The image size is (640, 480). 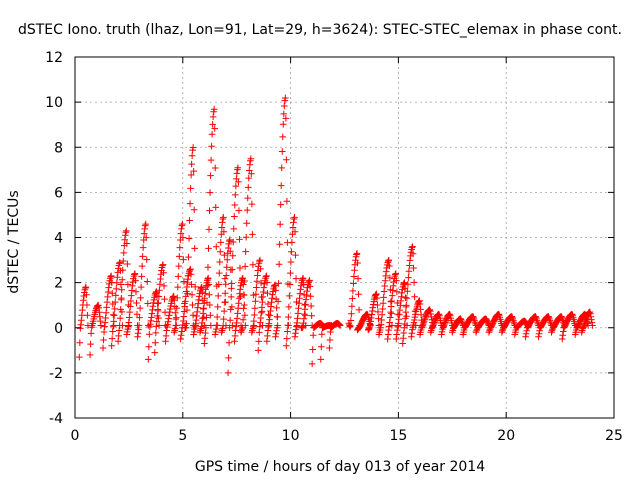 What do you see at coordinates (54, 103) in the screenshot?
I see `y-tick-label: 10` at bounding box center [54, 103].